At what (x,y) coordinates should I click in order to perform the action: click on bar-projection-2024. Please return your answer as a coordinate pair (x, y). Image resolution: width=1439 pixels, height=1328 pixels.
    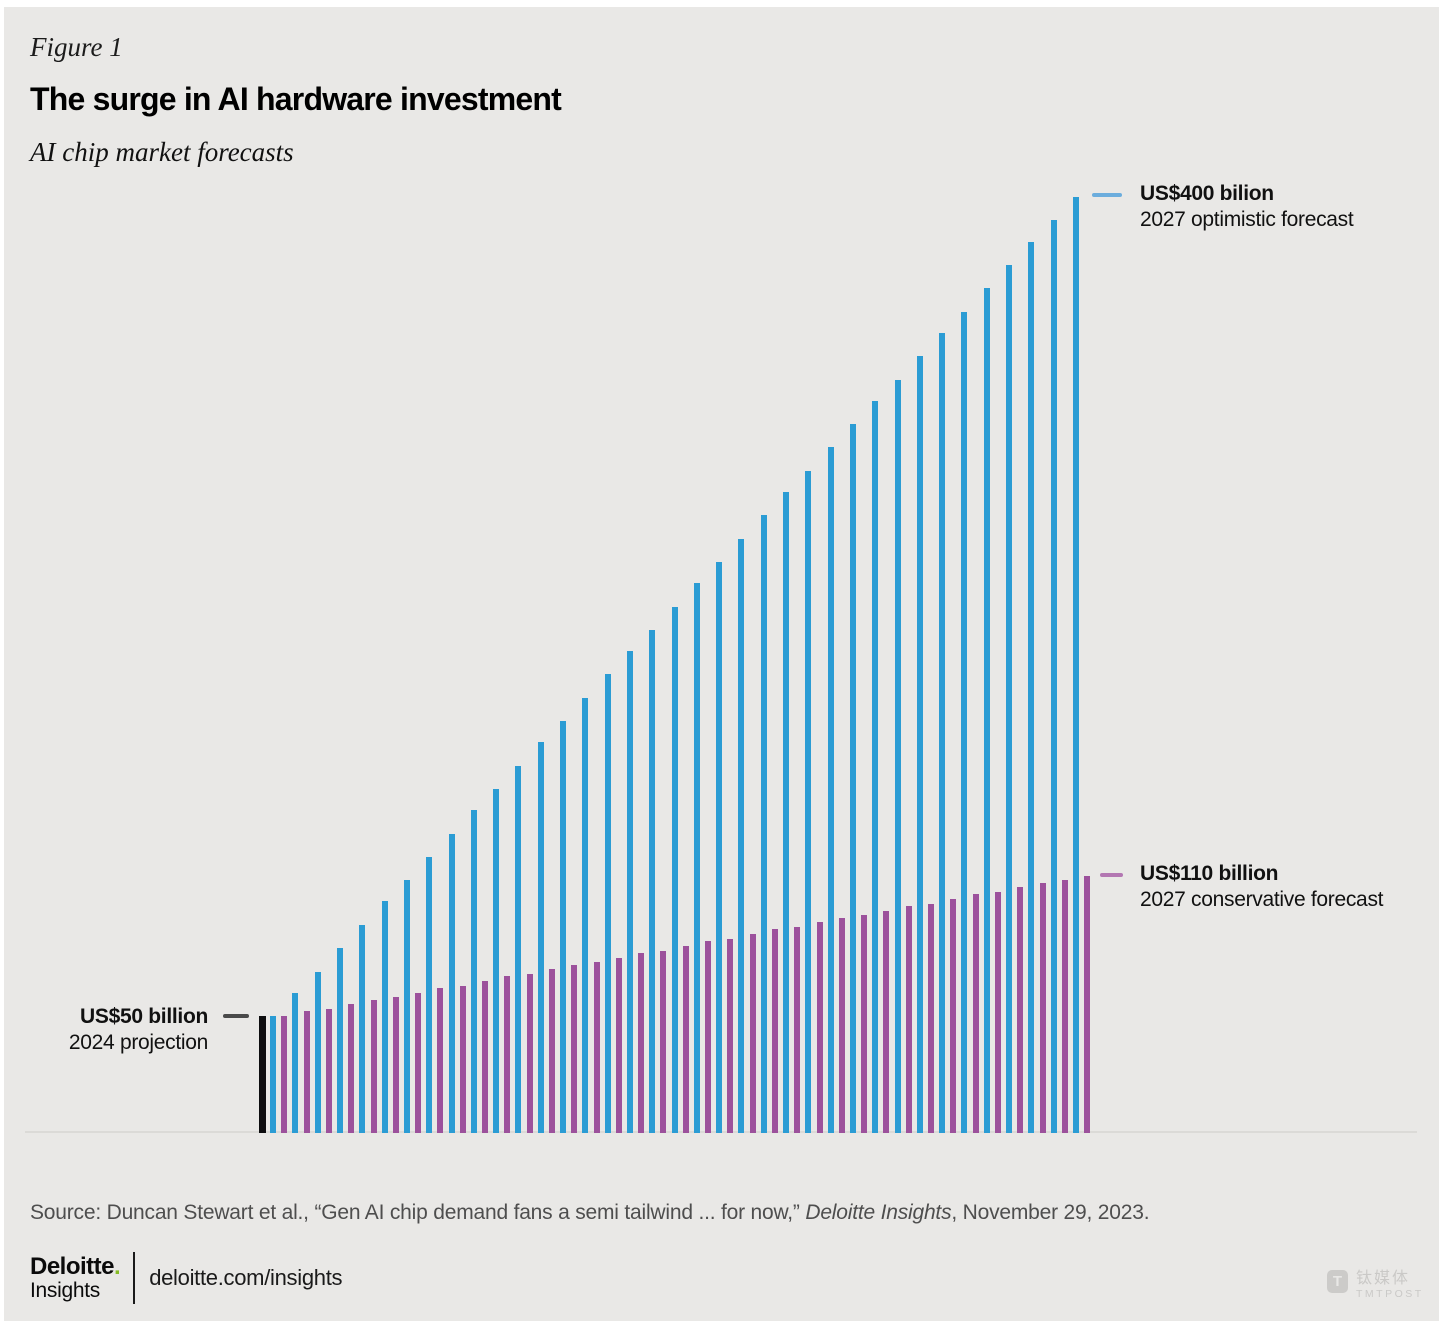
    Looking at the image, I should click on (262, 1074).